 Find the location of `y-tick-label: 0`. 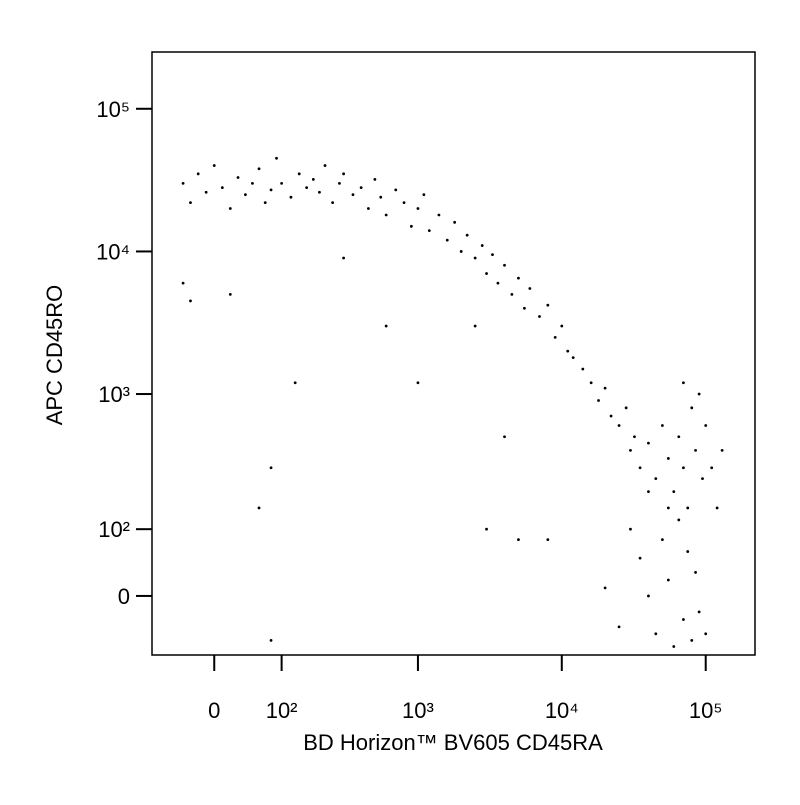

y-tick-label: 0 is located at coordinates (124, 596).